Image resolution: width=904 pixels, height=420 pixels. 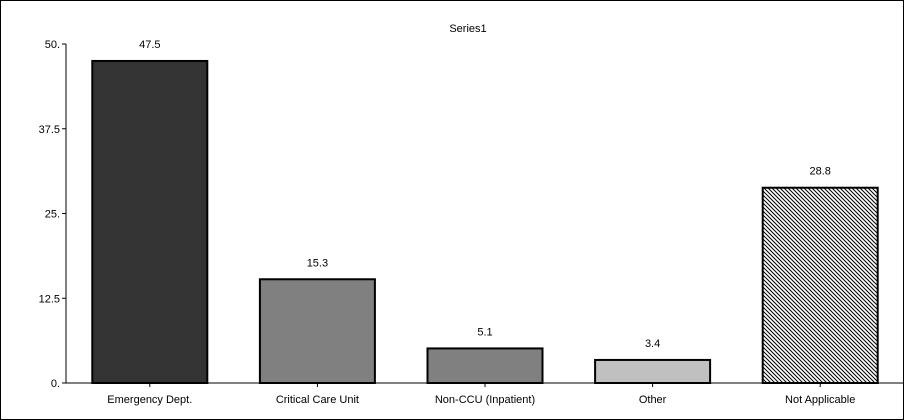 I want to click on x-tick-label: Other, so click(x=653, y=400).